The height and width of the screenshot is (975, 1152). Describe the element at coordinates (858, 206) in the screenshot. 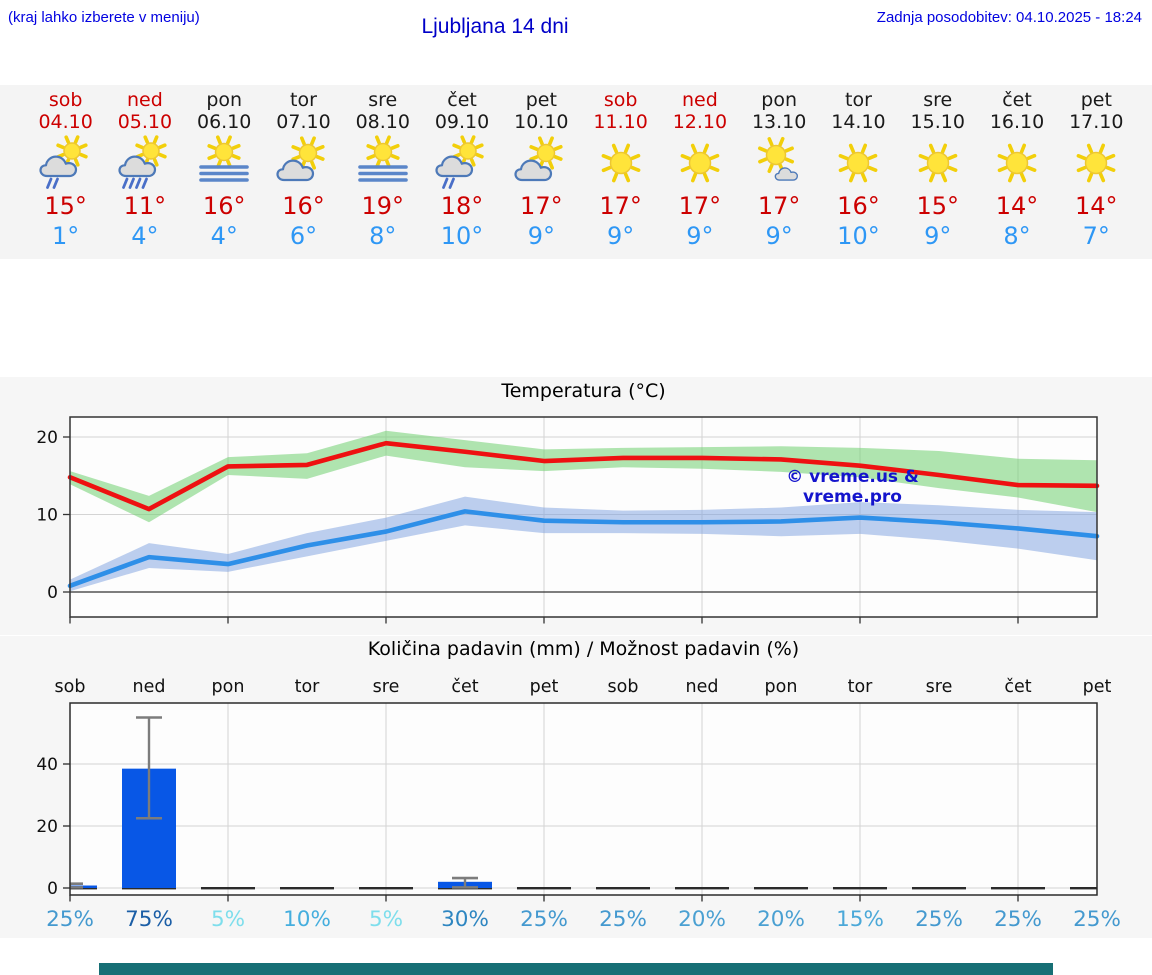

I see `high-temp: 16°` at that location.